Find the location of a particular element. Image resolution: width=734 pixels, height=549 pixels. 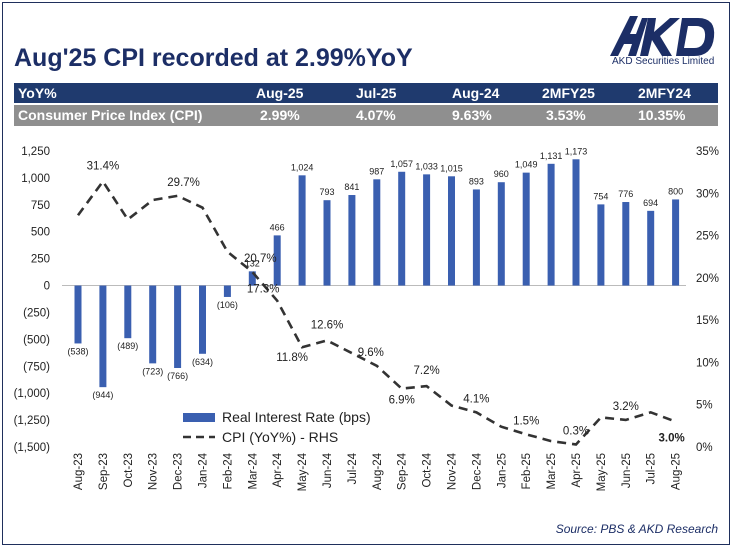

x-category-label: Jun-24 is located at coordinates (328, 470).